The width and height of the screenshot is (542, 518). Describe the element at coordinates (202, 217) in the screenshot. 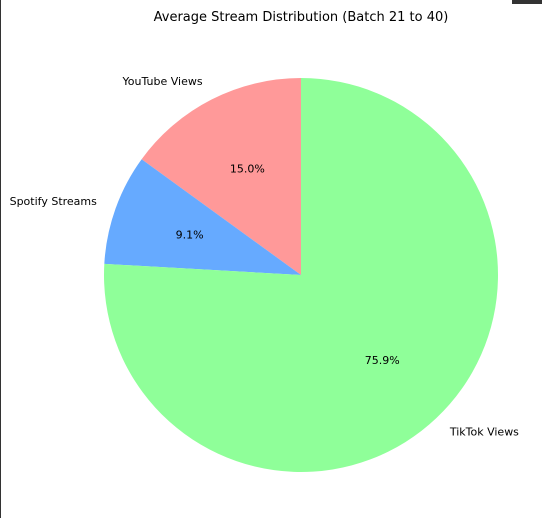

I see `pie-slice-spotify-streams` at that location.